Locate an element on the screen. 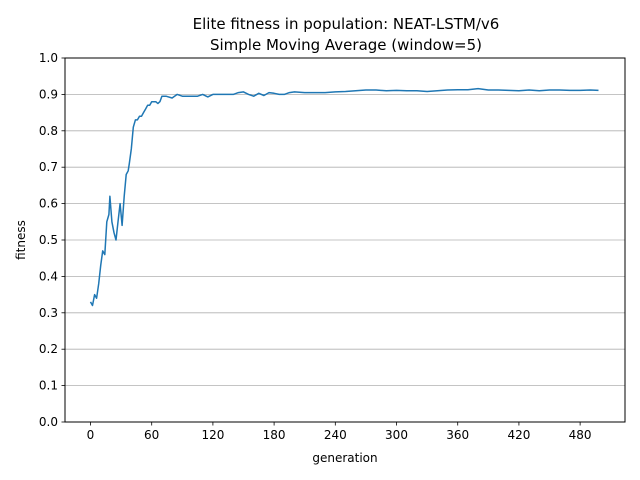 The height and width of the screenshot is (480, 640). x-tick-label: 120 is located at coordinates (212, 435).